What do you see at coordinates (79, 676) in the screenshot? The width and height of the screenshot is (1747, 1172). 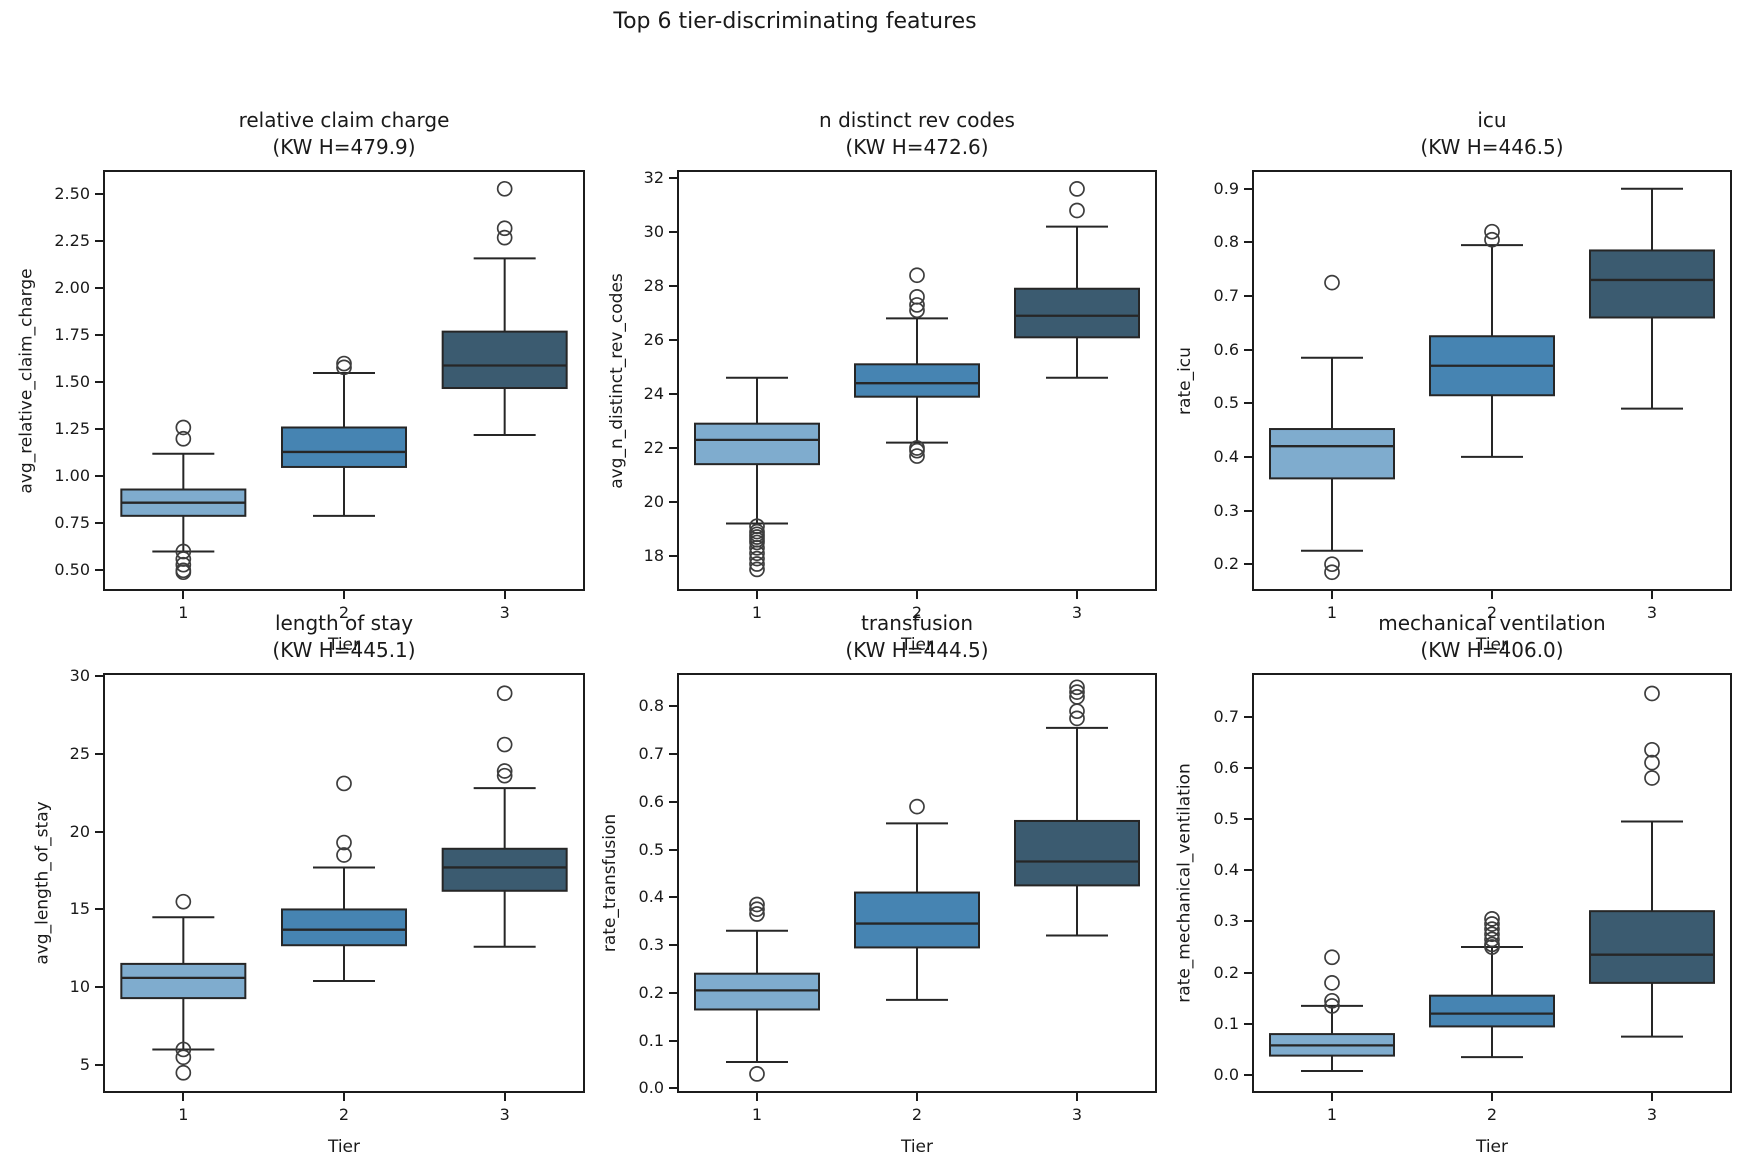 I see `y-tick-label: 30` at bounding box center [79, 676].